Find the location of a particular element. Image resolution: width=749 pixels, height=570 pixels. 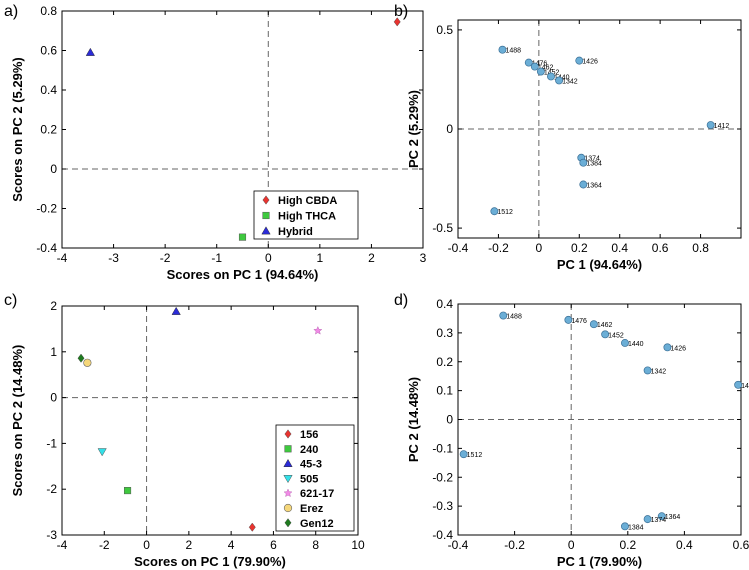

x-tick-label: 2 is located at coordinates (189, 545).